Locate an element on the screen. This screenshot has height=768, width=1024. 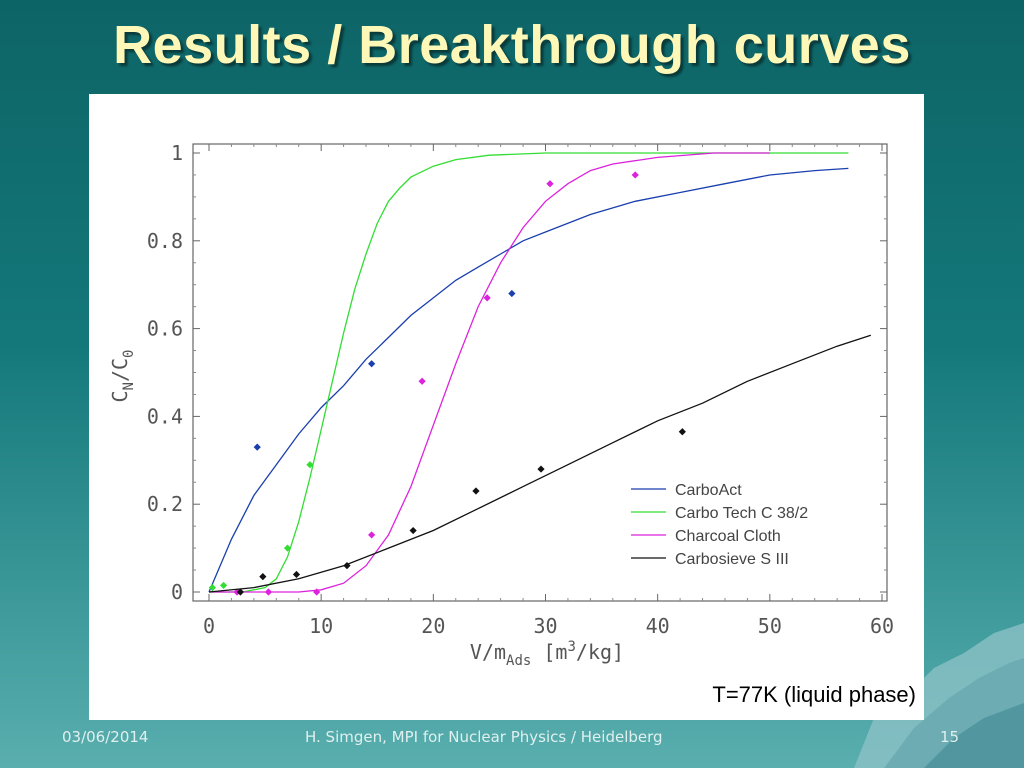
legend-label-carbosieve-s-iii: Carbosieve S III is located at coordinates (732, 559).